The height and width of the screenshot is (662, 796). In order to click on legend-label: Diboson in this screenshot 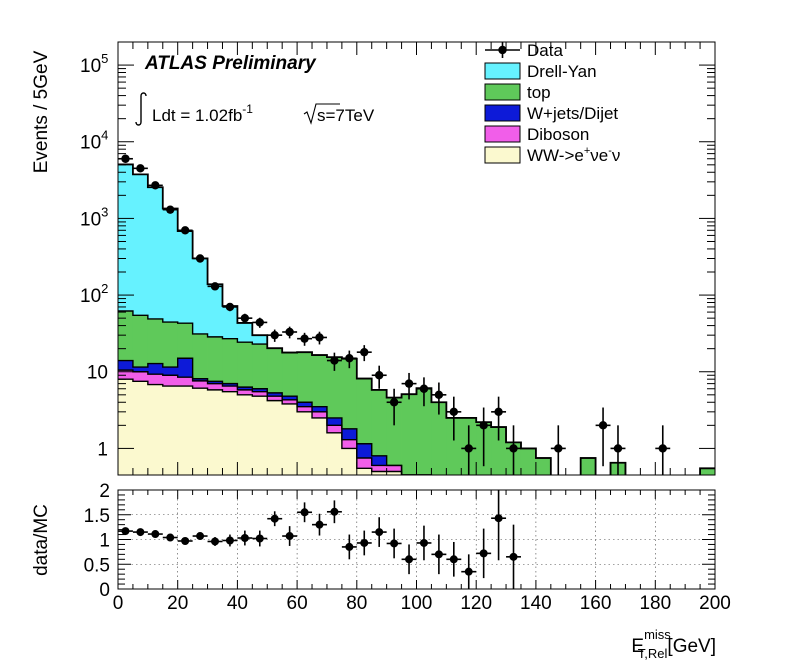, I will do `click(558, 134)`.